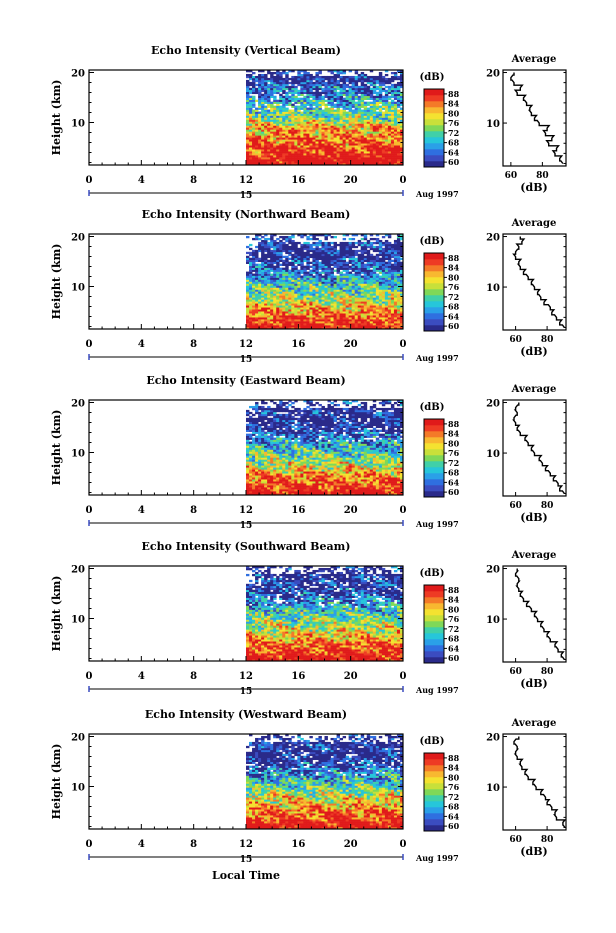 The height and width of the screenshot is (933, 616). Describe the element at coordinates (434, 292) in the screenshot. I see `colorbar` at that location.